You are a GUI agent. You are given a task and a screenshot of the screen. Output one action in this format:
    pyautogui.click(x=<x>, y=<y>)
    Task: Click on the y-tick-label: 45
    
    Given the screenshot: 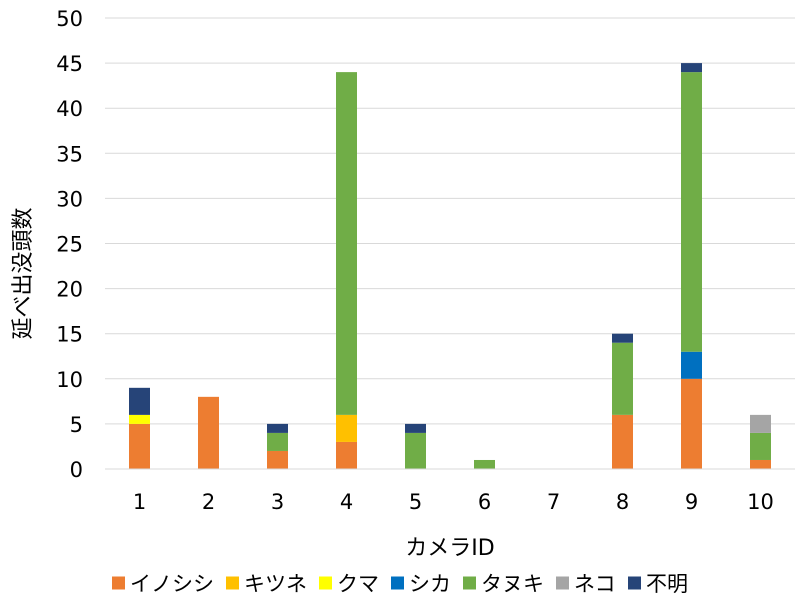 What is the action you would take?
    pyautogui.click(x=69, y=64)
    